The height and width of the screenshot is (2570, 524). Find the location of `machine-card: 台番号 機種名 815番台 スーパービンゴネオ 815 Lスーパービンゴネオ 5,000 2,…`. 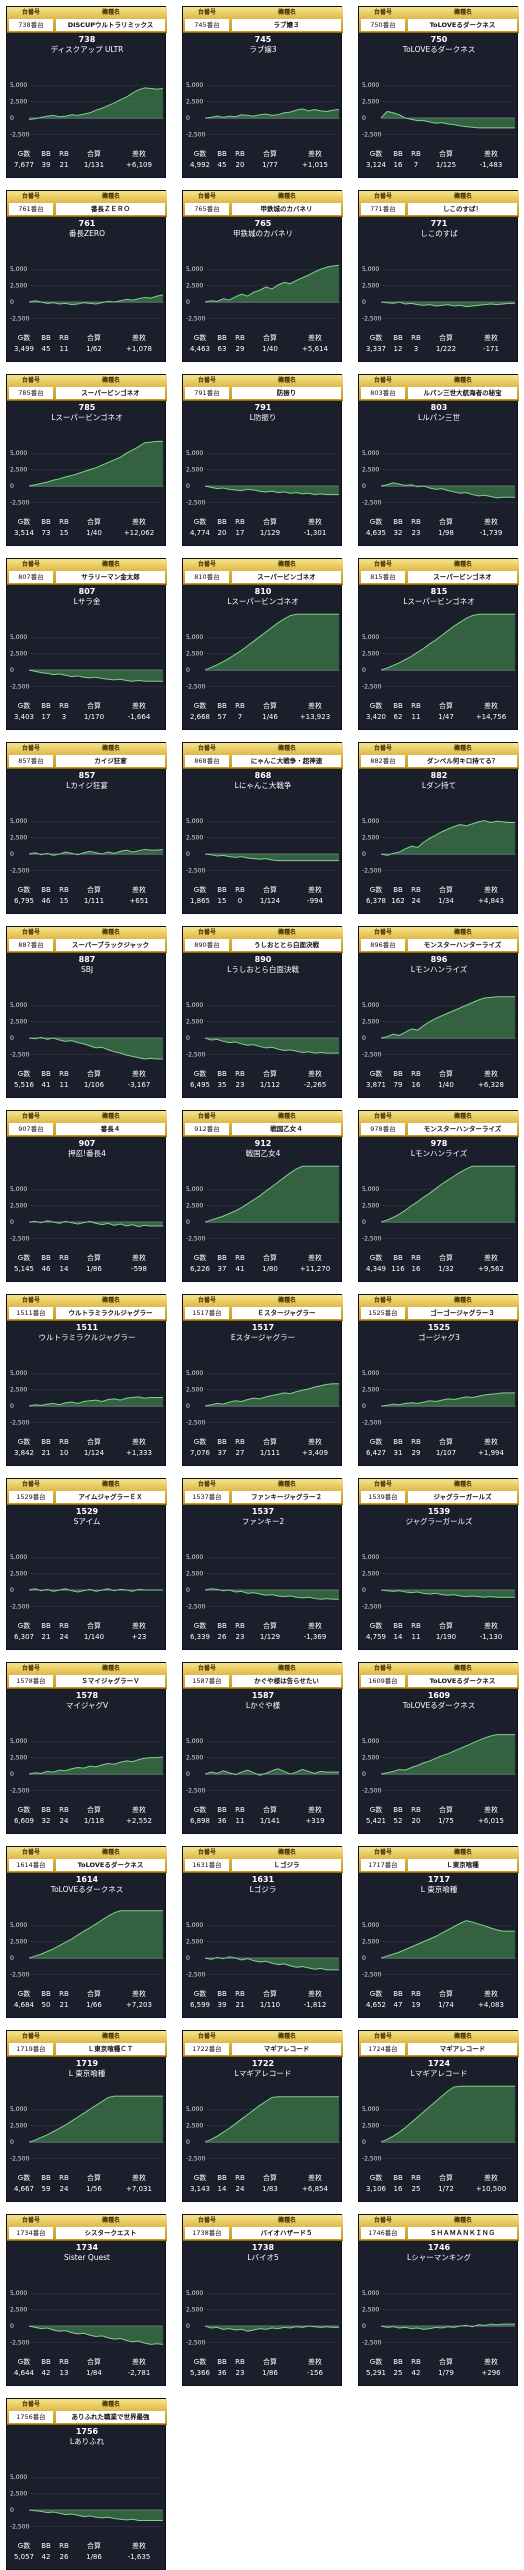

machine-card: 台番号 機種名 815番台 スーパービンゴネオ 815 Lスーパービンゴネオ 5,000 2,… is located at coordinates (438, 644).